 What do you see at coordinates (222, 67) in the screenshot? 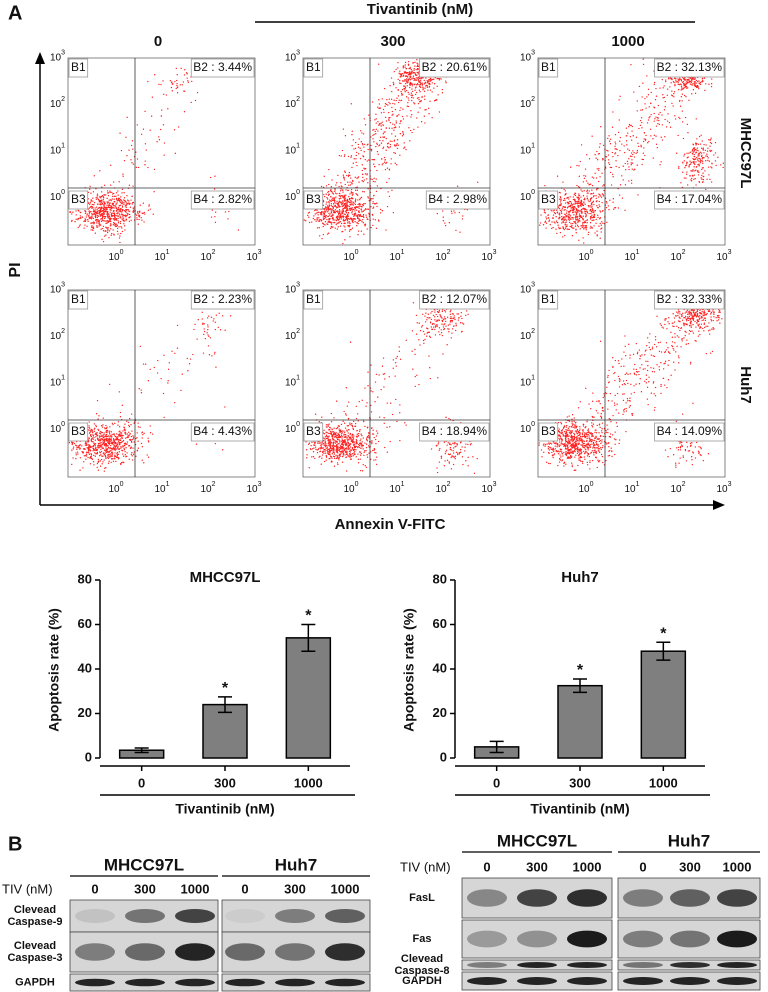
I see `quadrant-label: B2 : 3.44%` at bounding box center [222, 67].